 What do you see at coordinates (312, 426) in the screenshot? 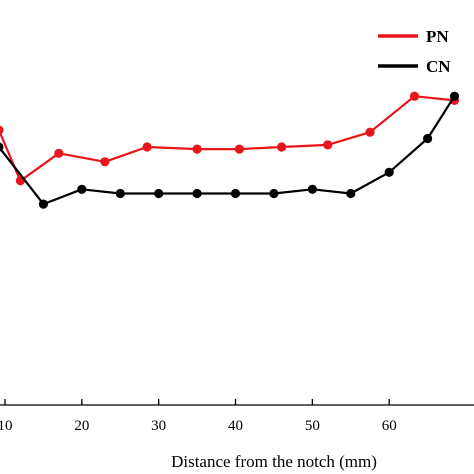
I see `x-tick-label: 50` at bounding box center [312, 426].